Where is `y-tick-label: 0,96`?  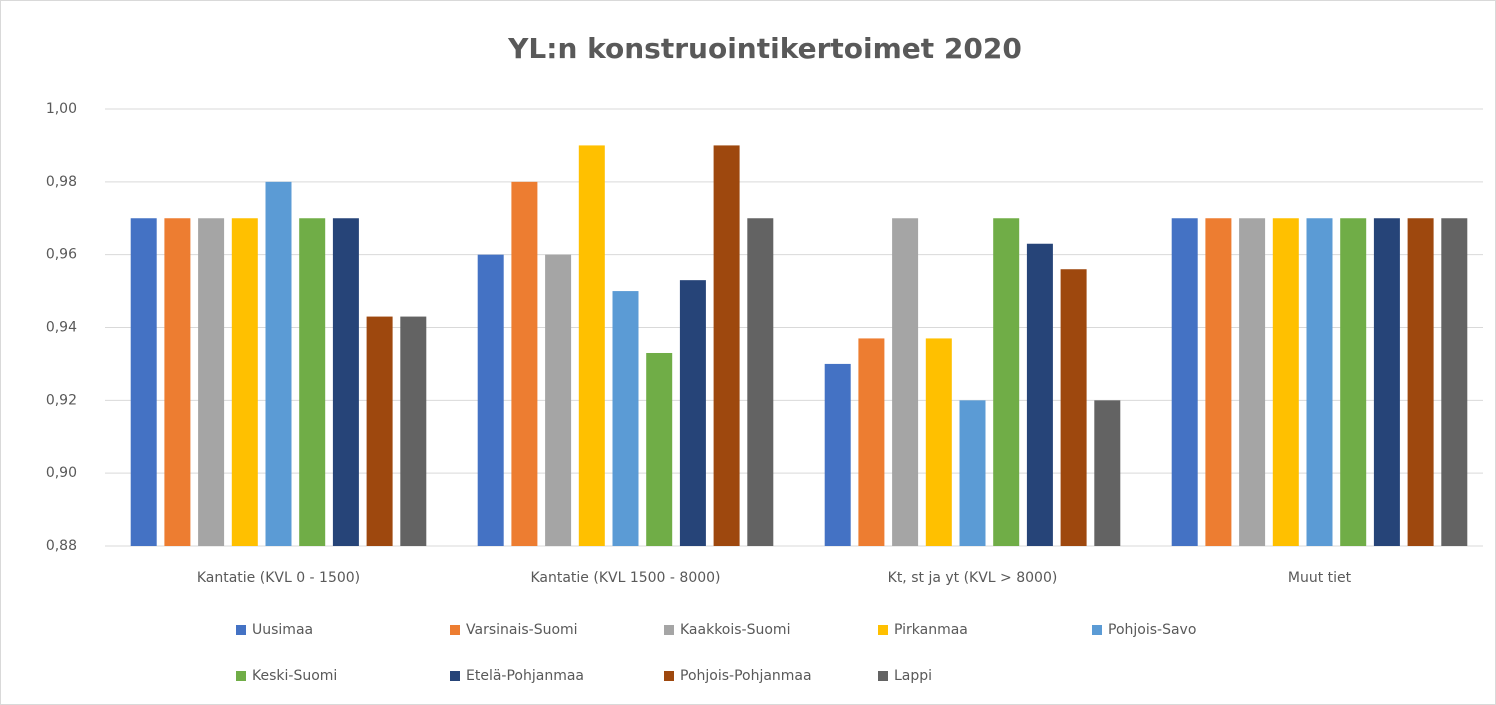
y-tick-label: 0,96 is located at coordinates (61, 255).